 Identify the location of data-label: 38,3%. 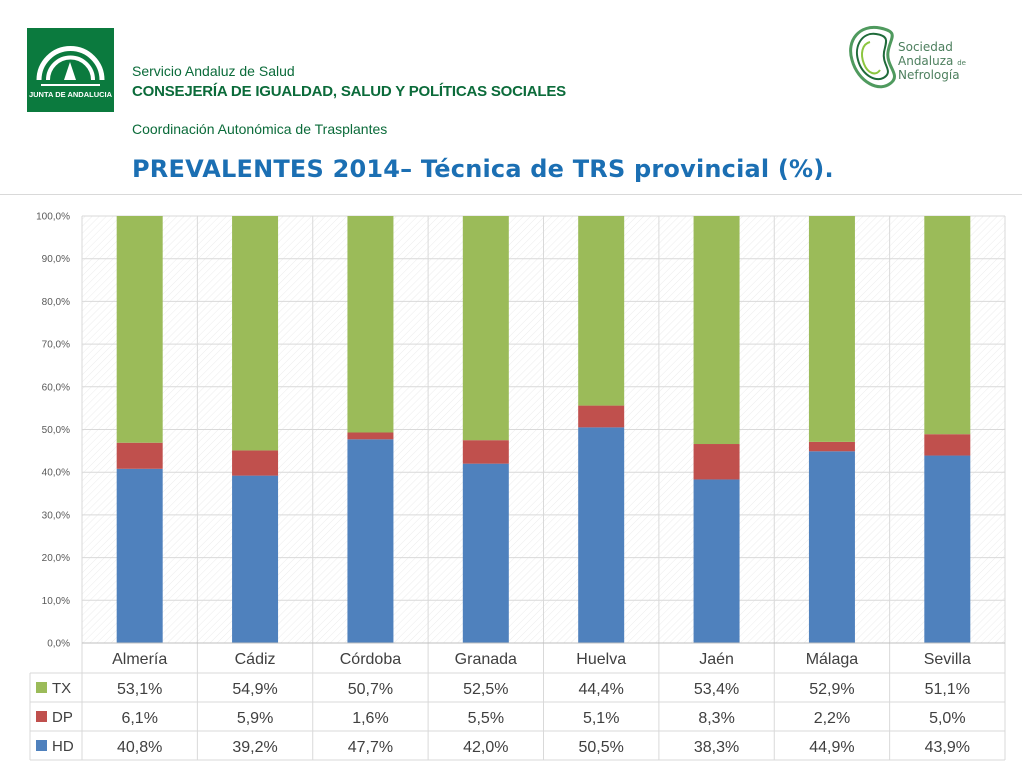
(716, 747).